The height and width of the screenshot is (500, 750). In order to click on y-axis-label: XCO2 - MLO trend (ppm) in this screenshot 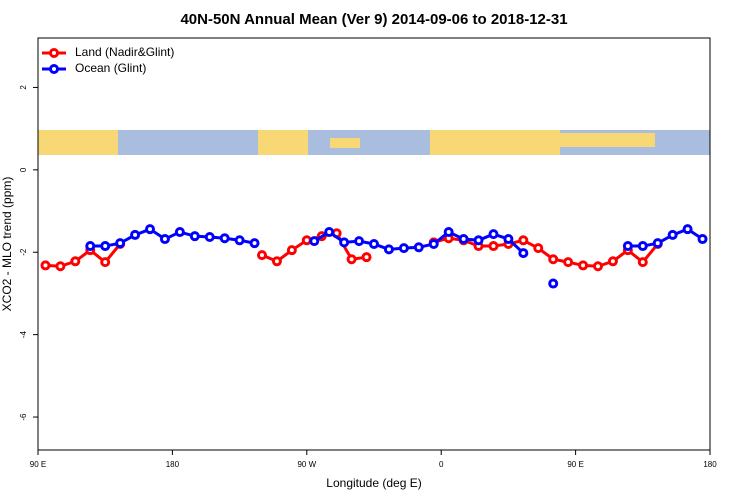, I will do `click(7, 244)`.